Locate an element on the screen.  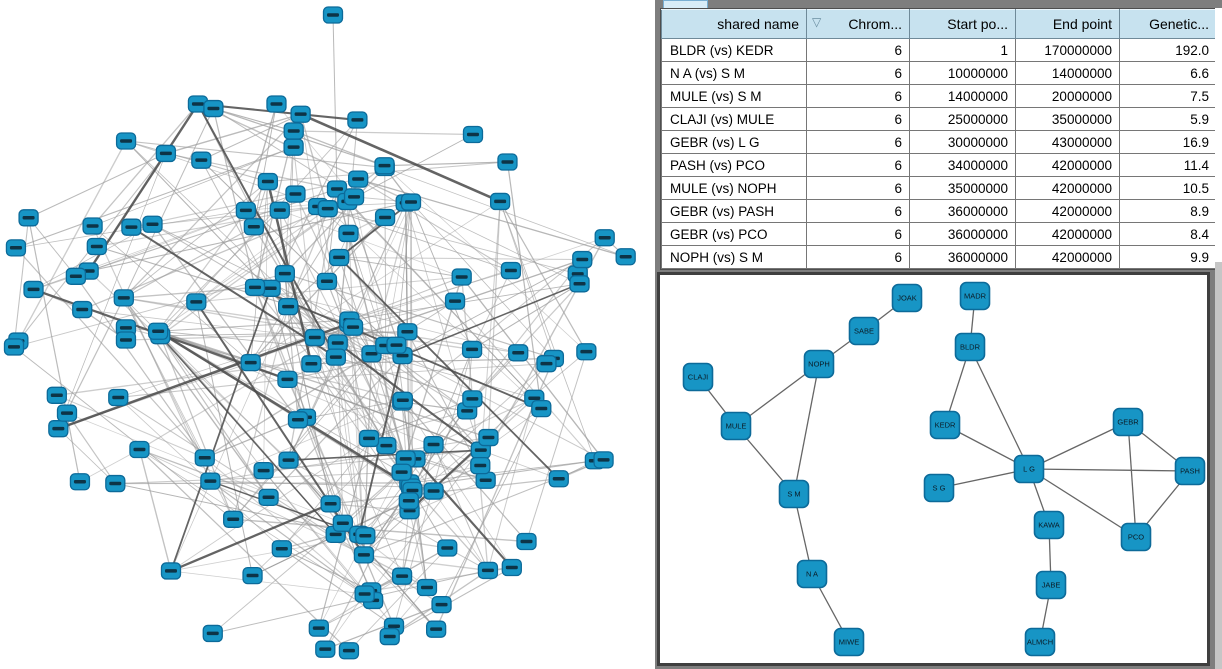
table-cell: GEBR (vs) PASH is located at coordinates (734, 211).